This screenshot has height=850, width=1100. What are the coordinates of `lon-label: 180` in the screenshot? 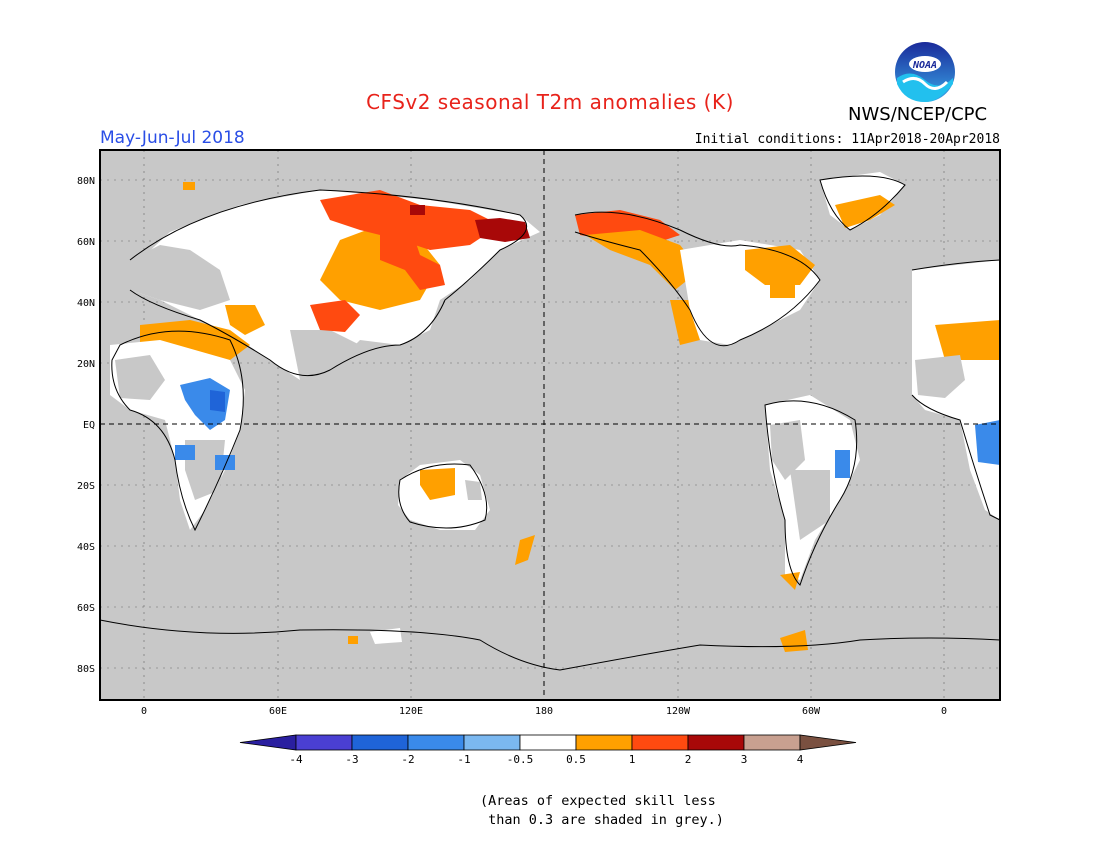 It's located at (544, 711).